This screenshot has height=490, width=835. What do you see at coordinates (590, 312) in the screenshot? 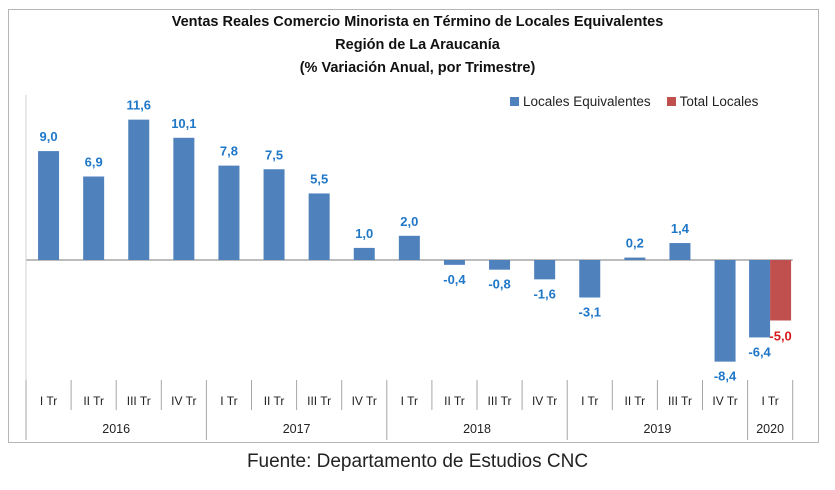
I see `data-label: -3,1` at bounding box center [590, 312].